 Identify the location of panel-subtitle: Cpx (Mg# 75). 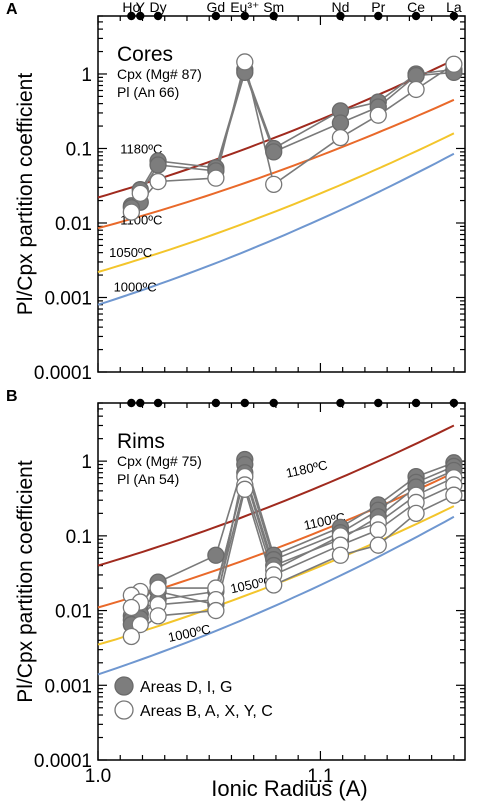
(159, 461).